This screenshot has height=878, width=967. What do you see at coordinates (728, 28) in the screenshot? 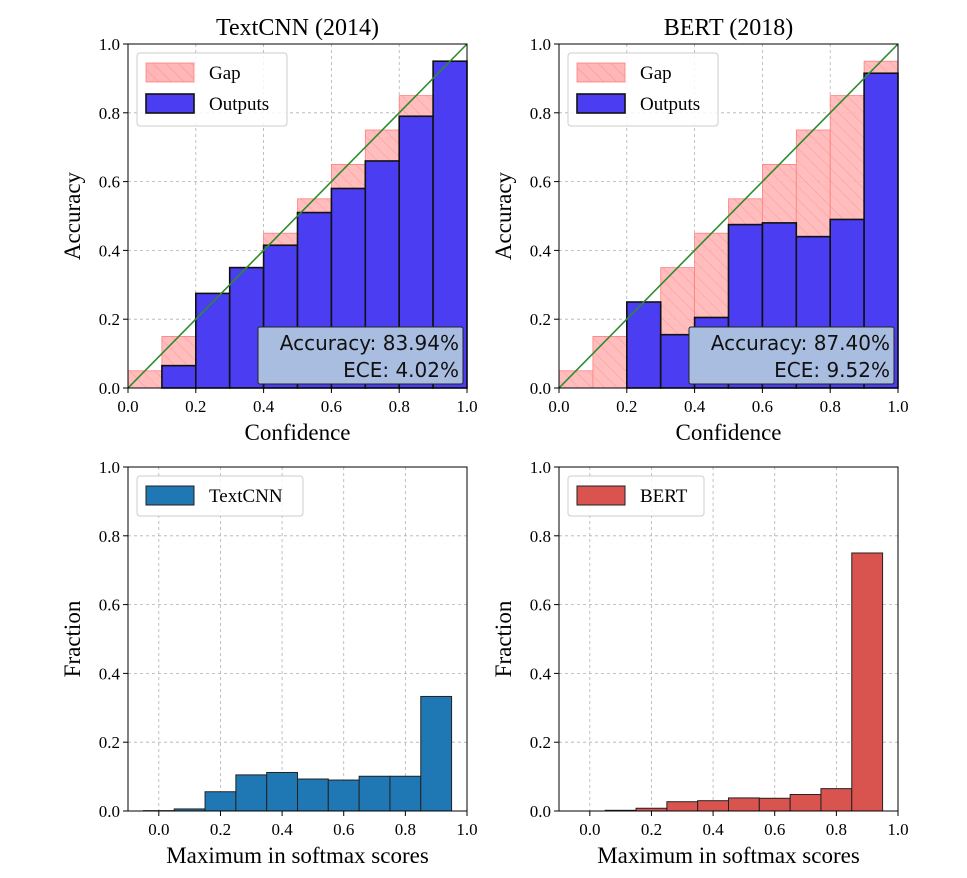
I see `chart-title: BERT (2018)` at bounding box center [728, 28].